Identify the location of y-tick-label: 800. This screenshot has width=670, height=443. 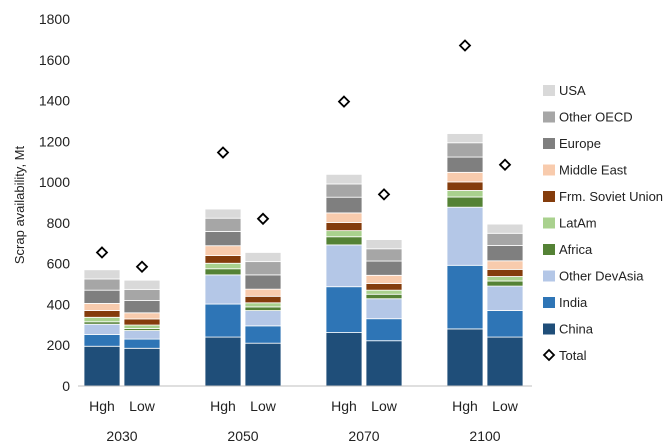
(59, 223).